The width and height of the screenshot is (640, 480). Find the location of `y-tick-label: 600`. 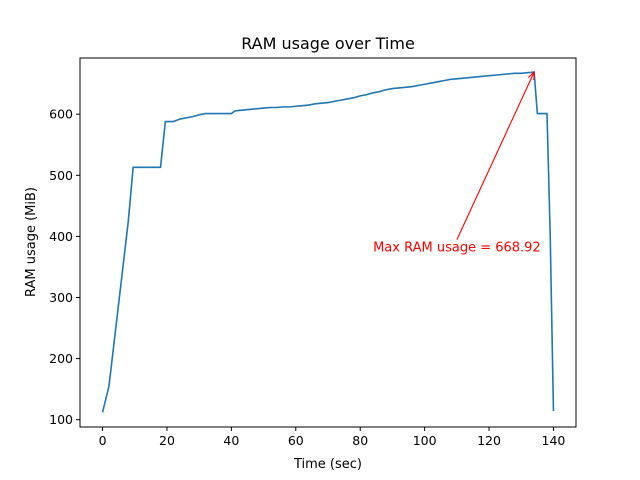

y-tick-label: 600 is located at coordinates (61, 114).